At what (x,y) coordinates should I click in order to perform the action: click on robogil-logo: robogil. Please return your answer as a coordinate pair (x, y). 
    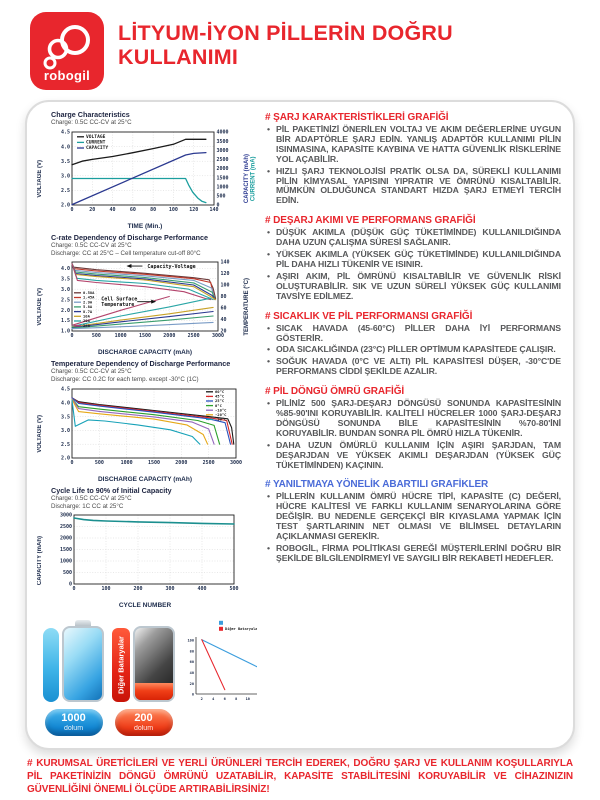
    Looking at the image, I should click on (67, 51).